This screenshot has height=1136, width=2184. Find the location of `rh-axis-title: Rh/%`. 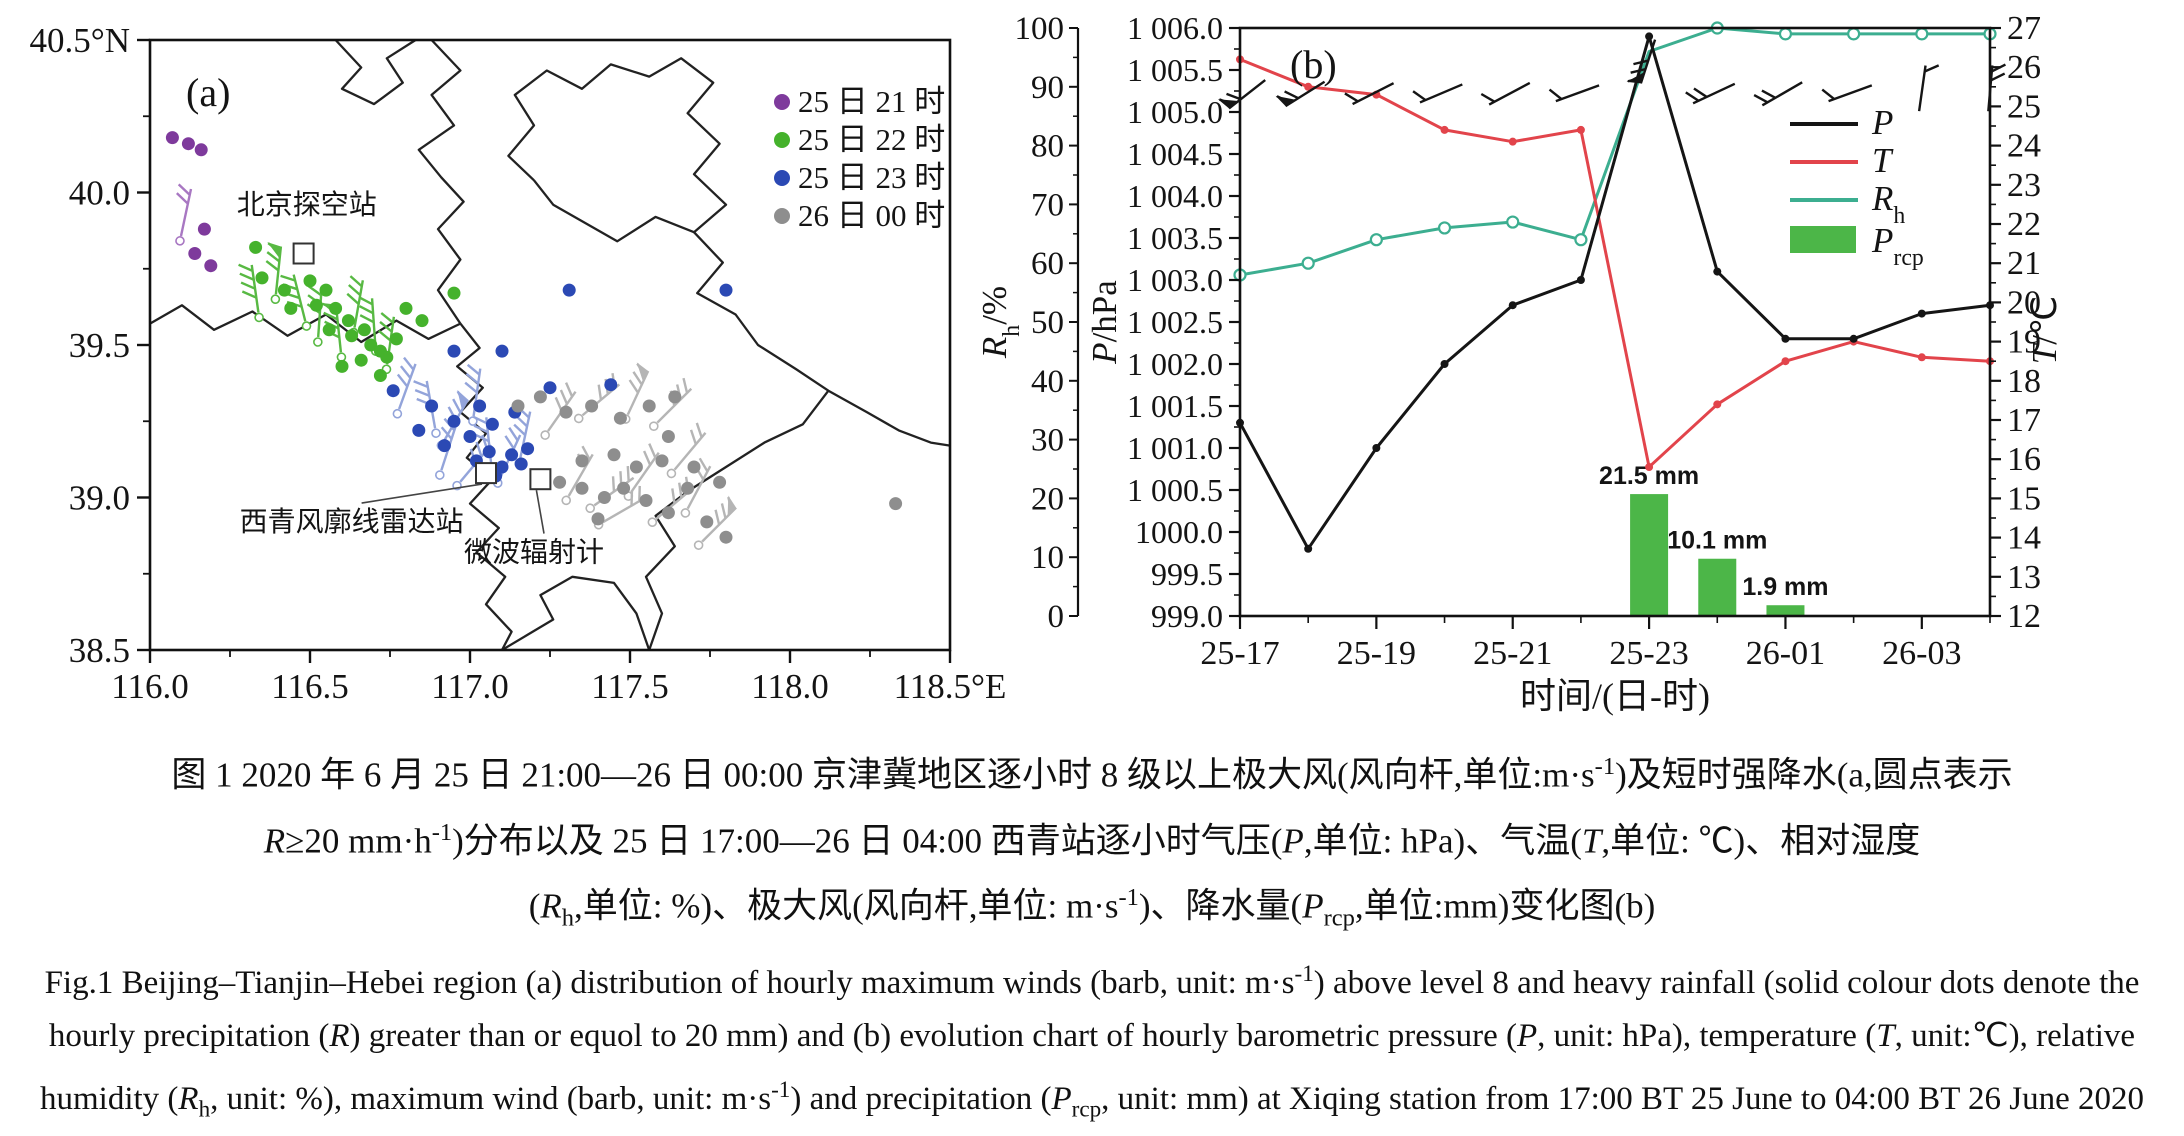

rh-axis-title: Rh/% is located at coordinates (1000, 322).